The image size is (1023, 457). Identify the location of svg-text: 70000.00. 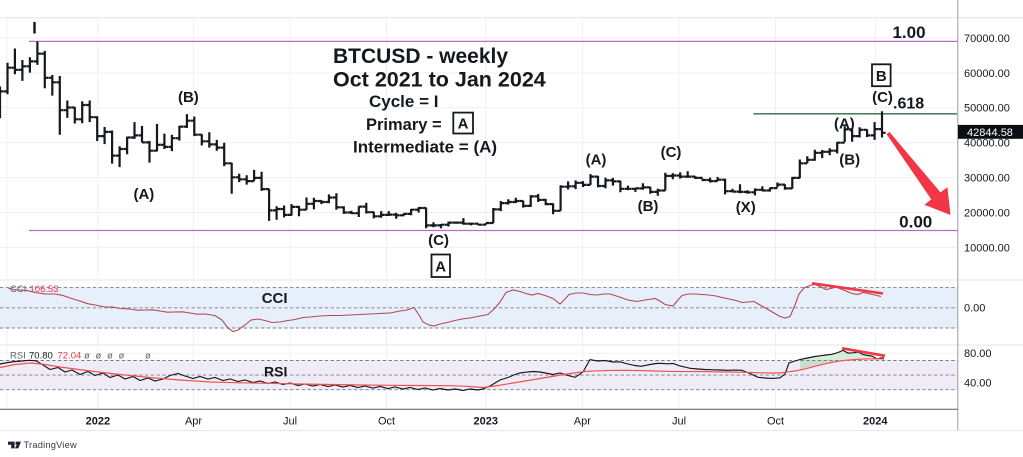
(987, 39).